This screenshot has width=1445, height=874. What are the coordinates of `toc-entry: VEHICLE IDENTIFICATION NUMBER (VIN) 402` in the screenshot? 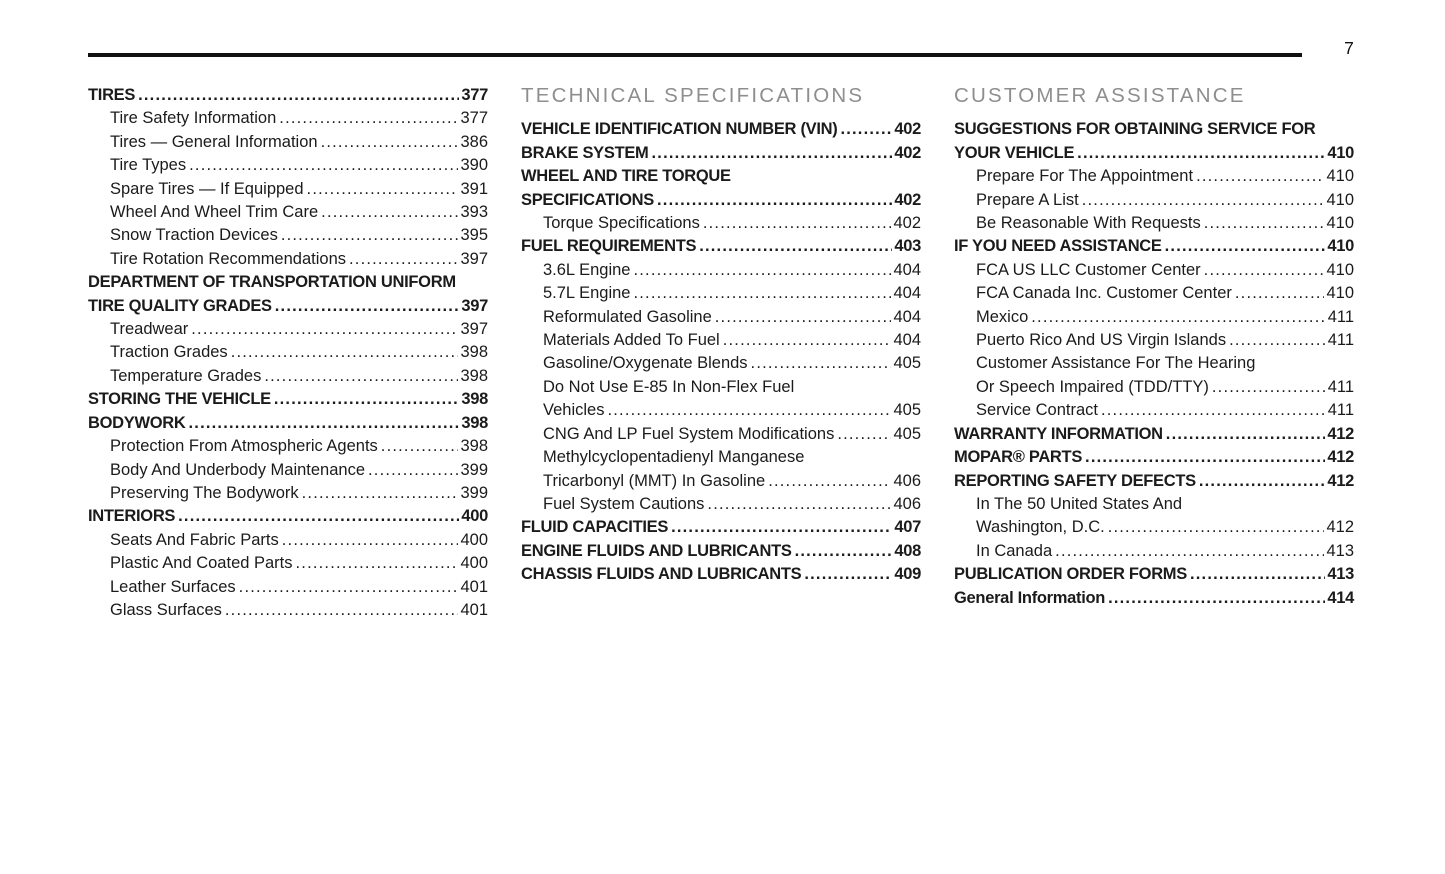 It's located at (721, 129).